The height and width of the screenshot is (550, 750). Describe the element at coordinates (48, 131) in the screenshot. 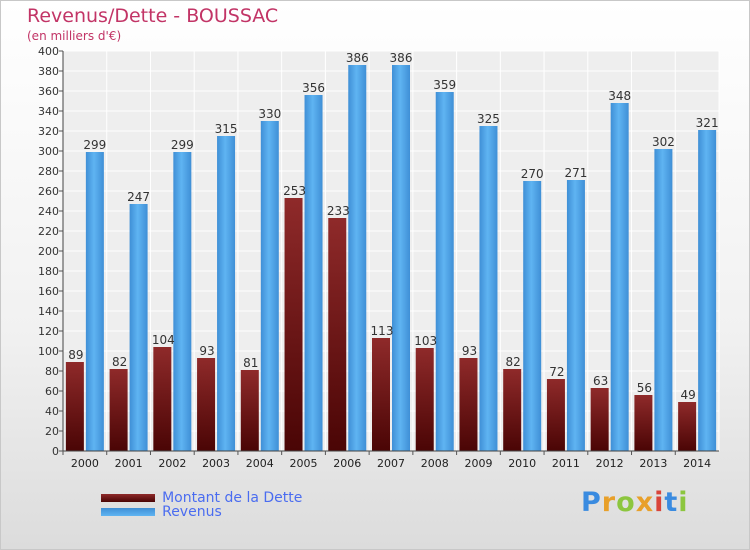

I see `y-tick-label: 320` at that location.